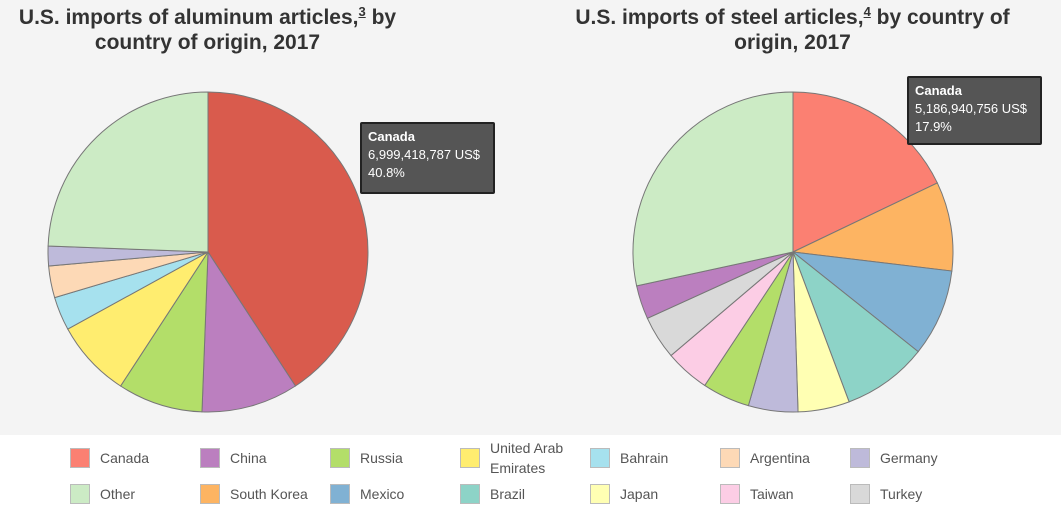  I want to click on legend-item-japan: Japan, so click(624, 494).